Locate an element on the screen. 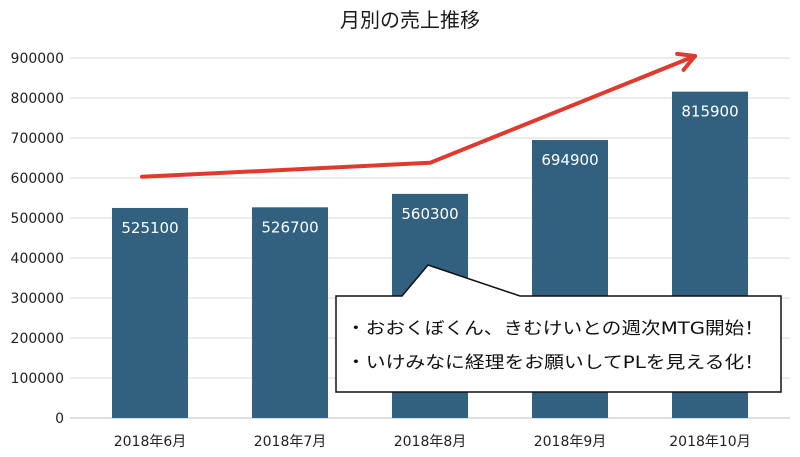 This screenshot has width=800, height=457. y-tick-label: 400000 is located at coordinates (37, 259).